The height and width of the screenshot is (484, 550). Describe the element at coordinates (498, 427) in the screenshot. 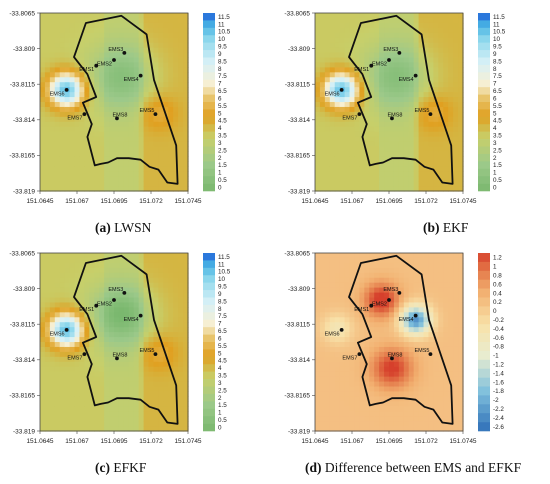

I see `colorbar-tick-label: -2.6` at that location.